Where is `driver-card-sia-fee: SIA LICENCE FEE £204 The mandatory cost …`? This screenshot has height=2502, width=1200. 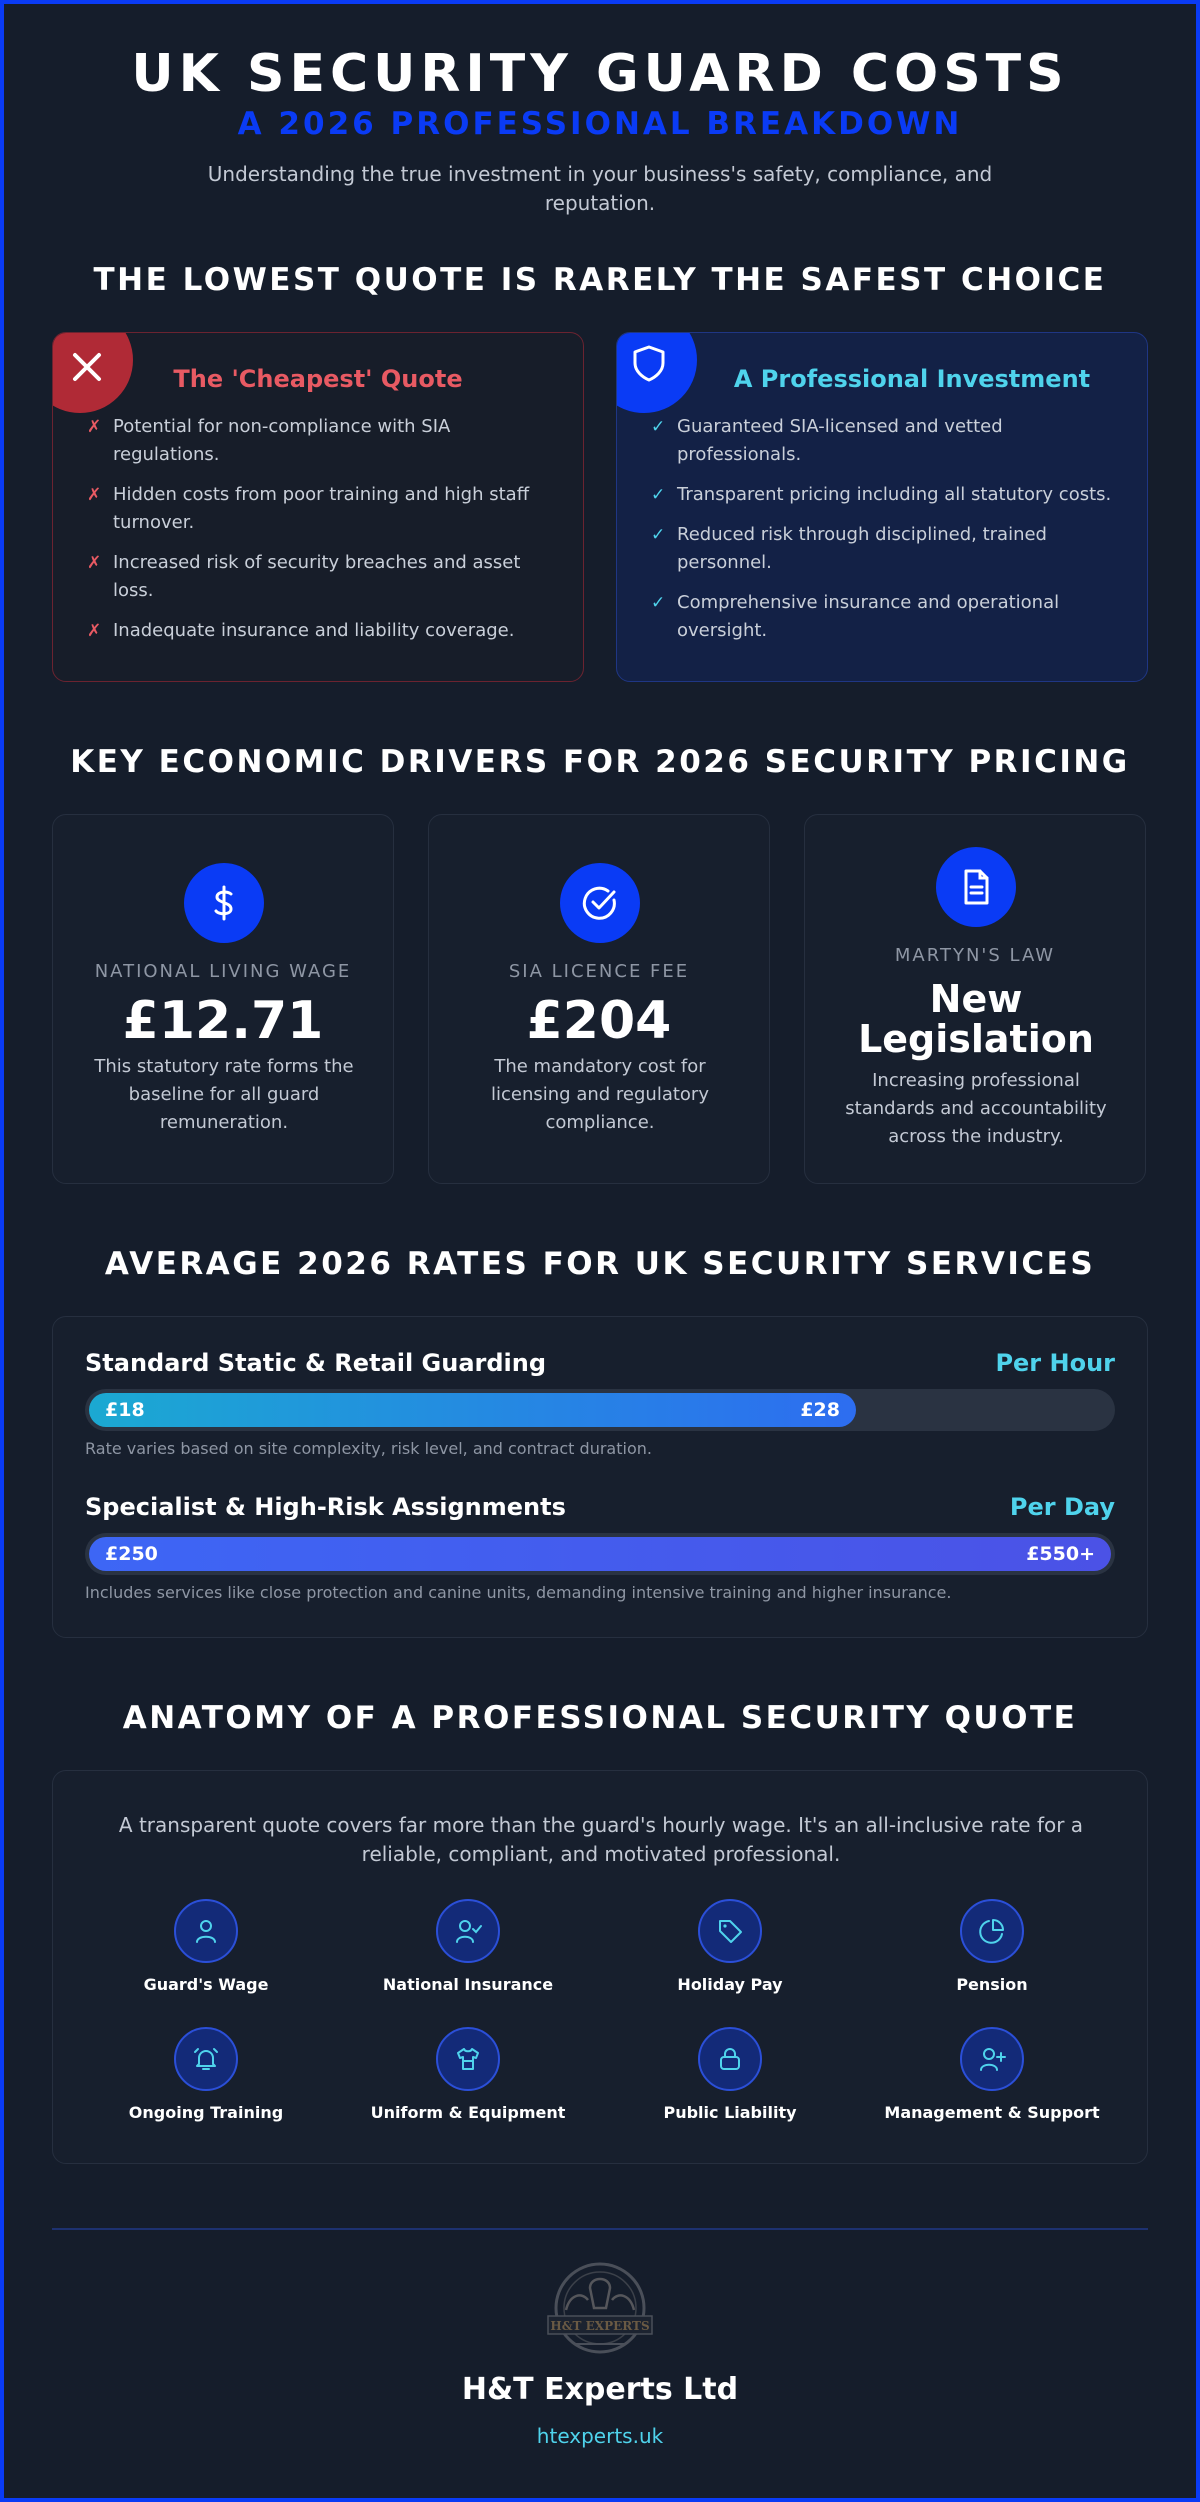
driver-card-sia-fee: SIA LICENCE FEE £204 The mandatory cost … is located at coordinates (599, 999).